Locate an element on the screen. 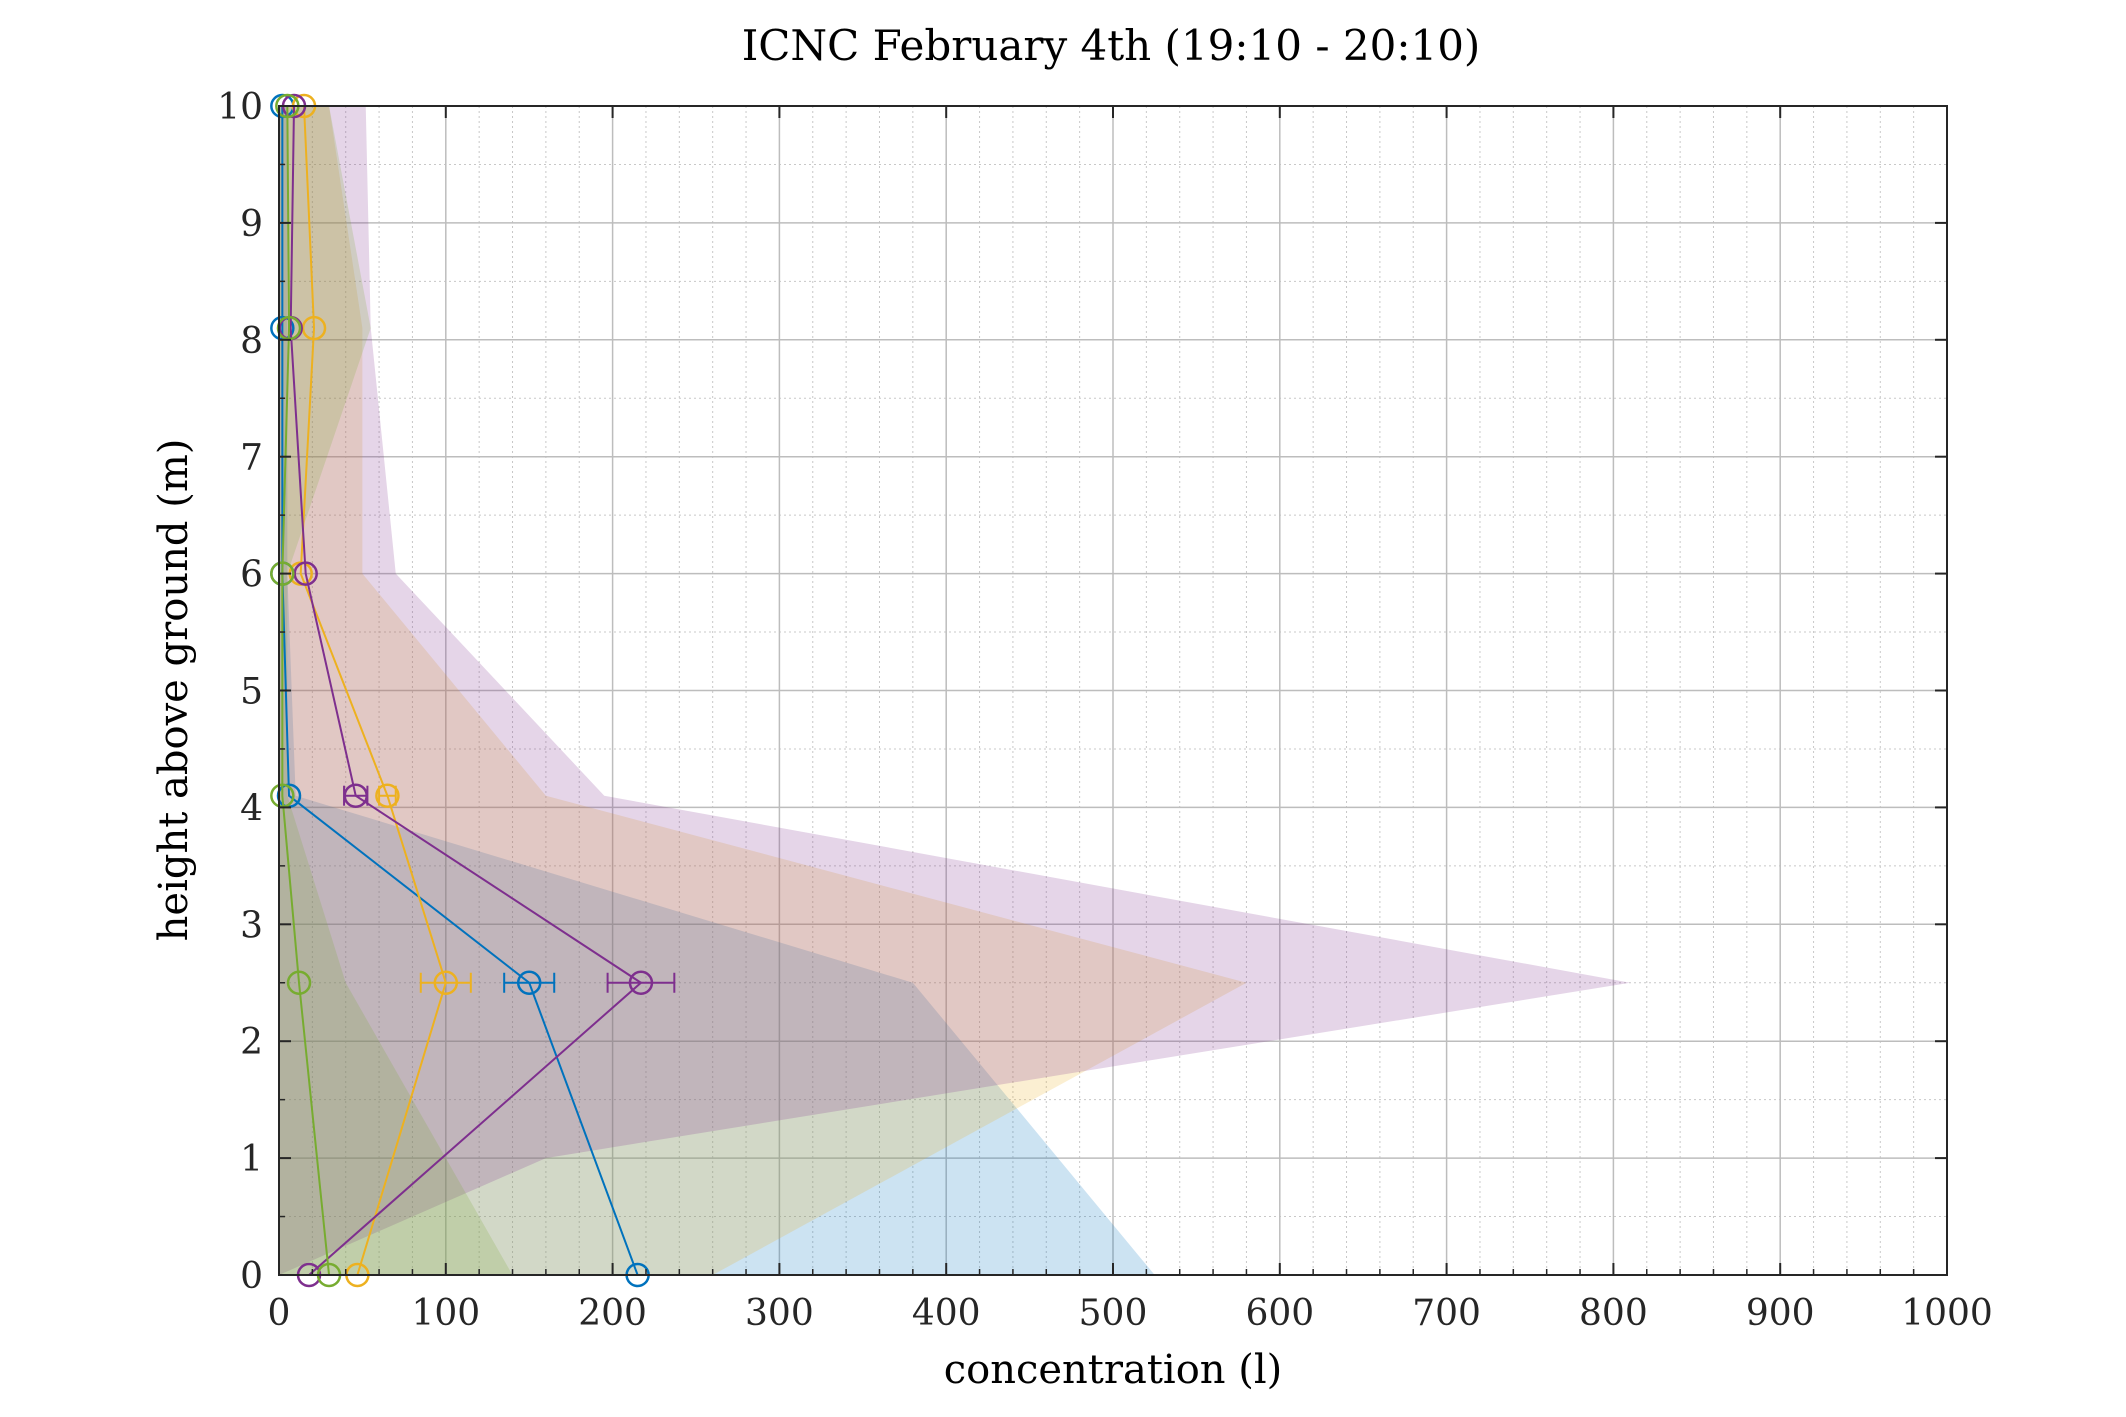 This screenshot has width=2126, height=1417. x-tick-label: 300 is located at coordinates (779, 1313).